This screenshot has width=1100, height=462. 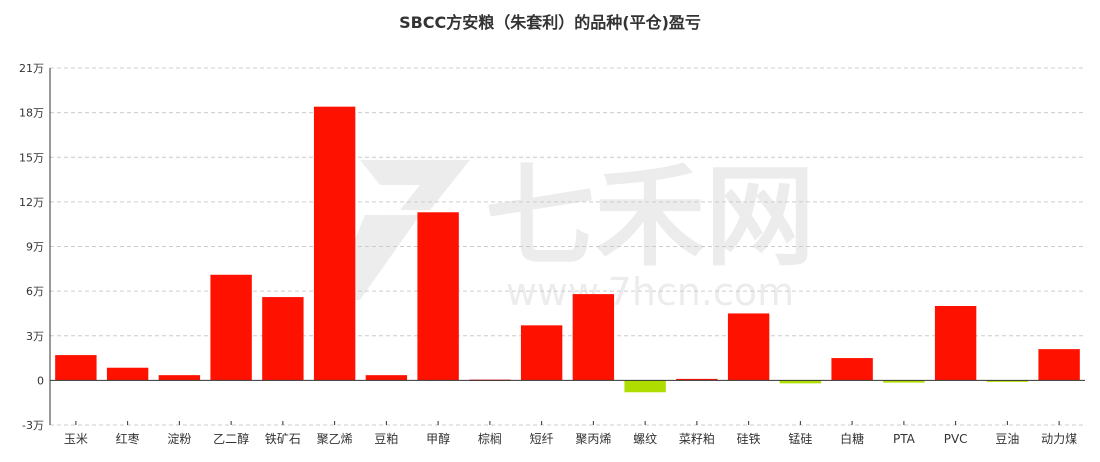 I want to click on x-tick-label: 红枣, so click(x=128, y=438).